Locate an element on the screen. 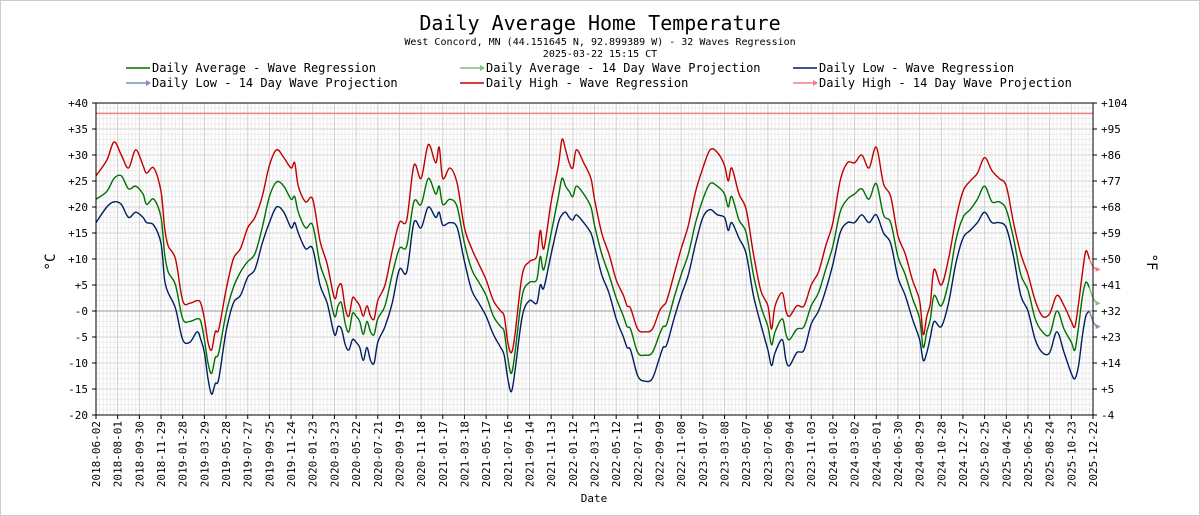 The image size is (1200, 516). x-tick-label: 2020-07-21 is located at coordinates (378, 454).